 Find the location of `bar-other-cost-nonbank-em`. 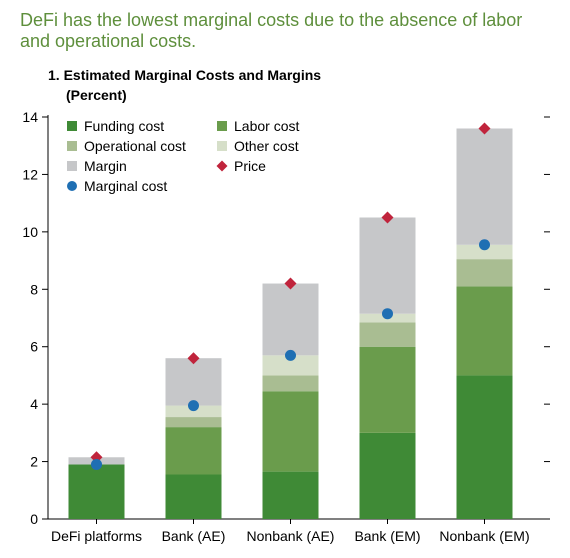

bar-other-cost-nonbank-em is located at coordinates (484, 252).